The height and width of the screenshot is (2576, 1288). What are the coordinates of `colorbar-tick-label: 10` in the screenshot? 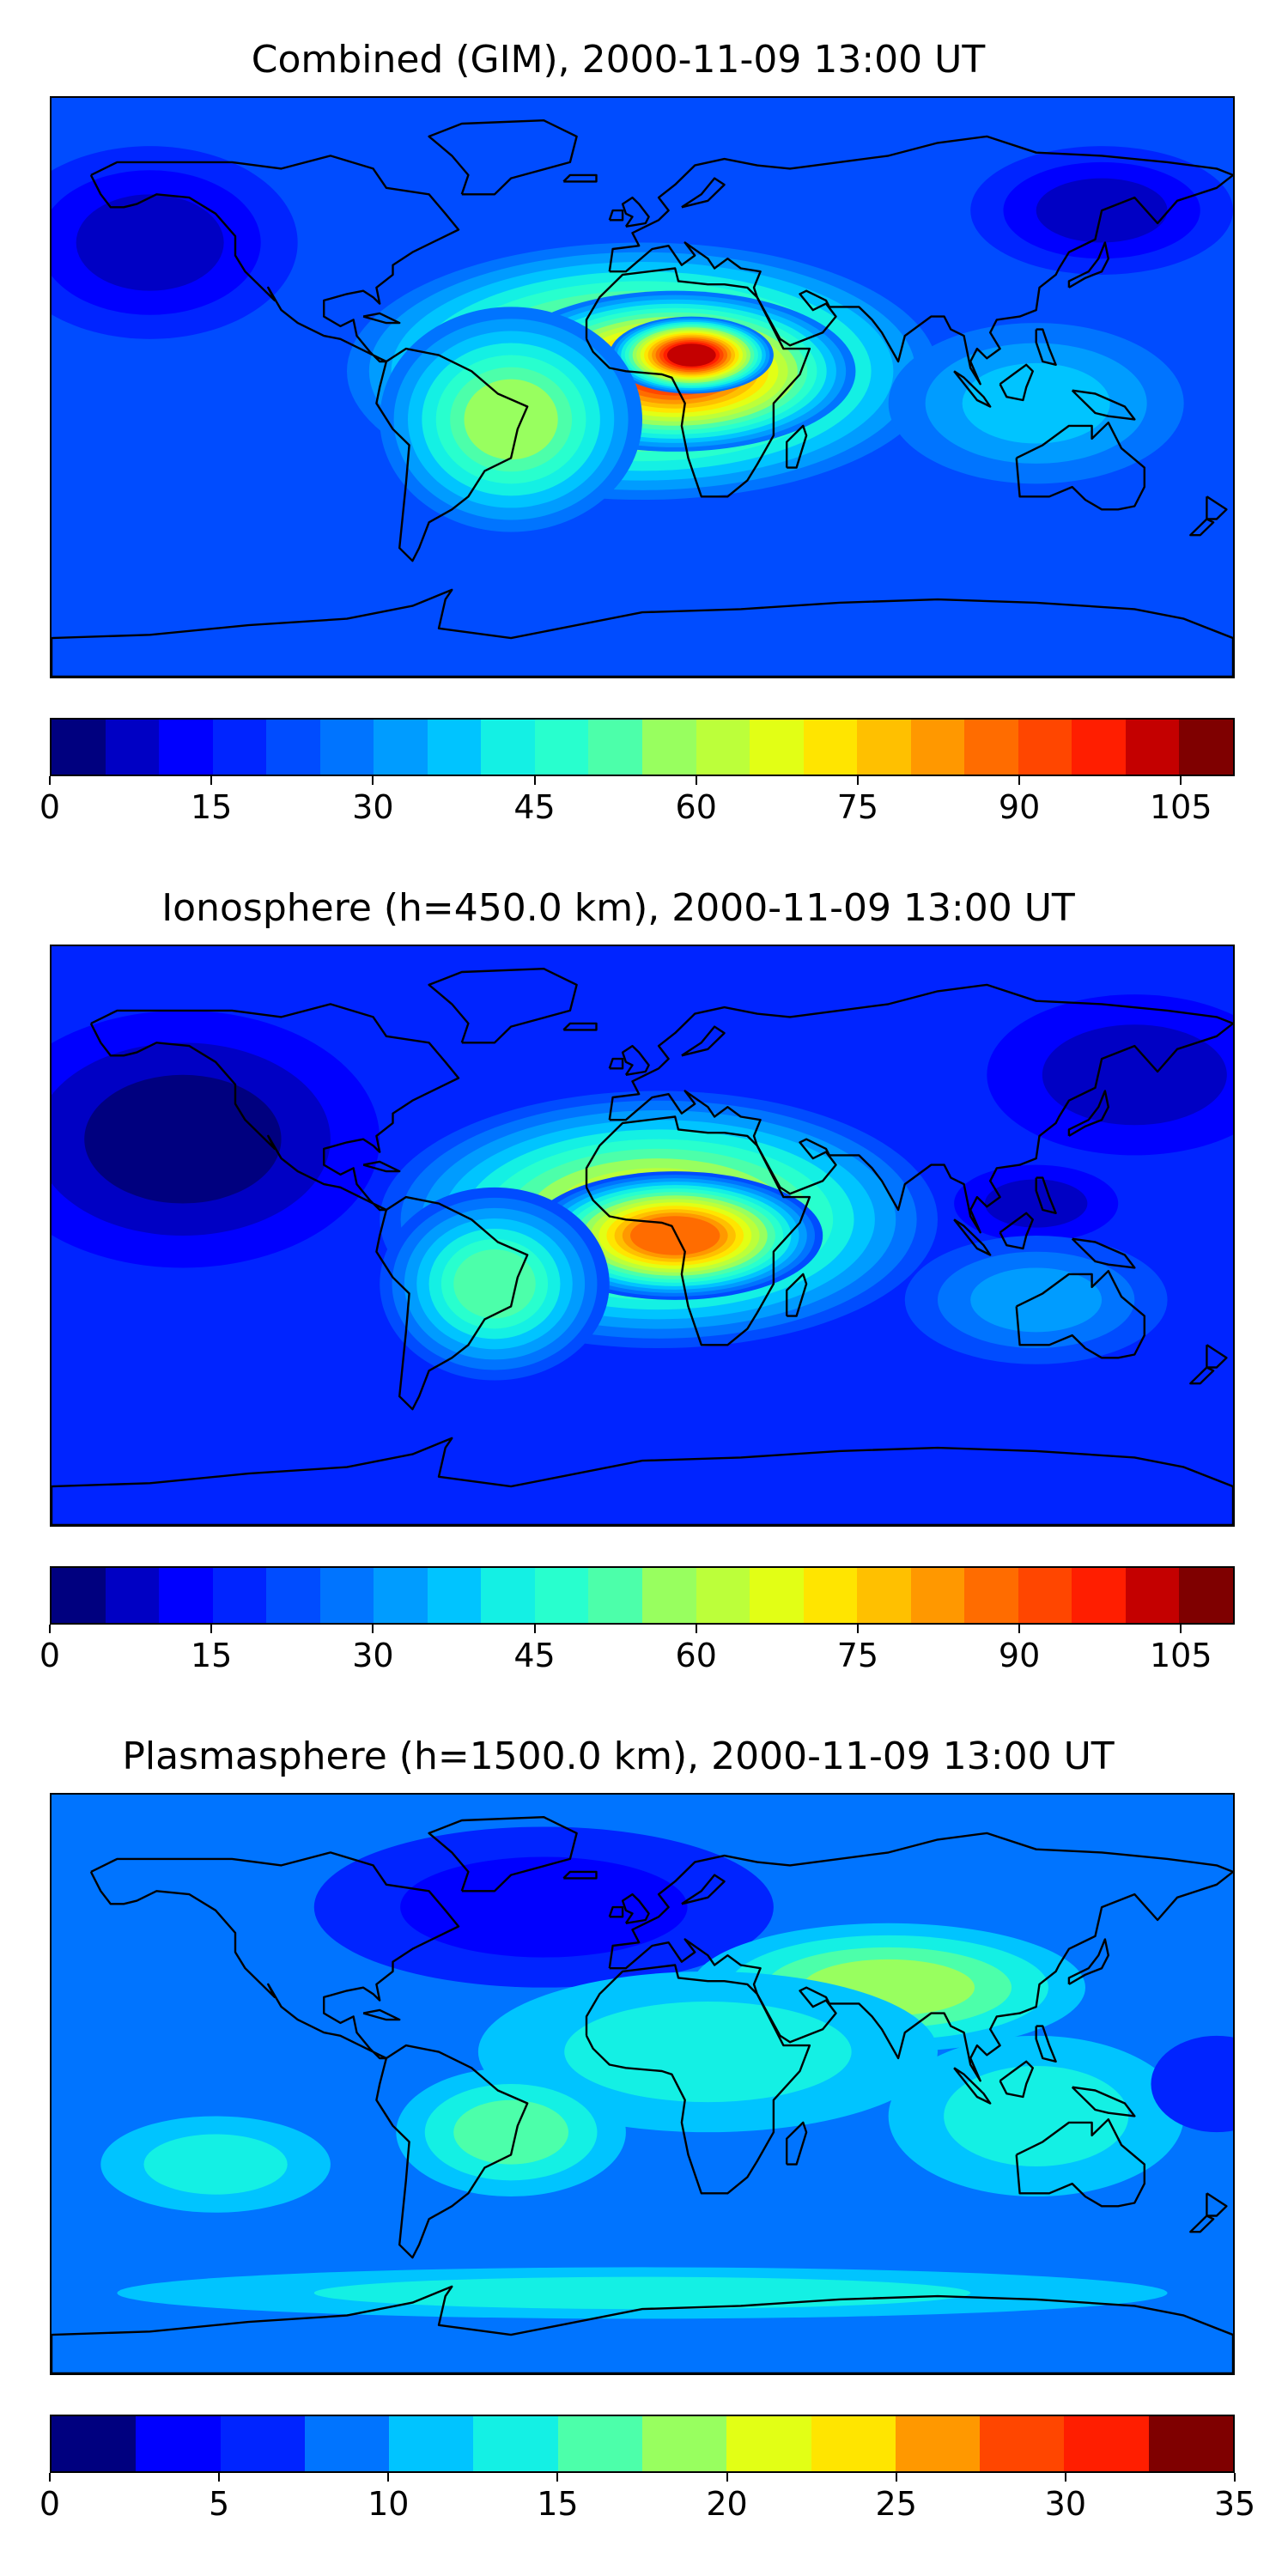 It's located at (389, 2504).